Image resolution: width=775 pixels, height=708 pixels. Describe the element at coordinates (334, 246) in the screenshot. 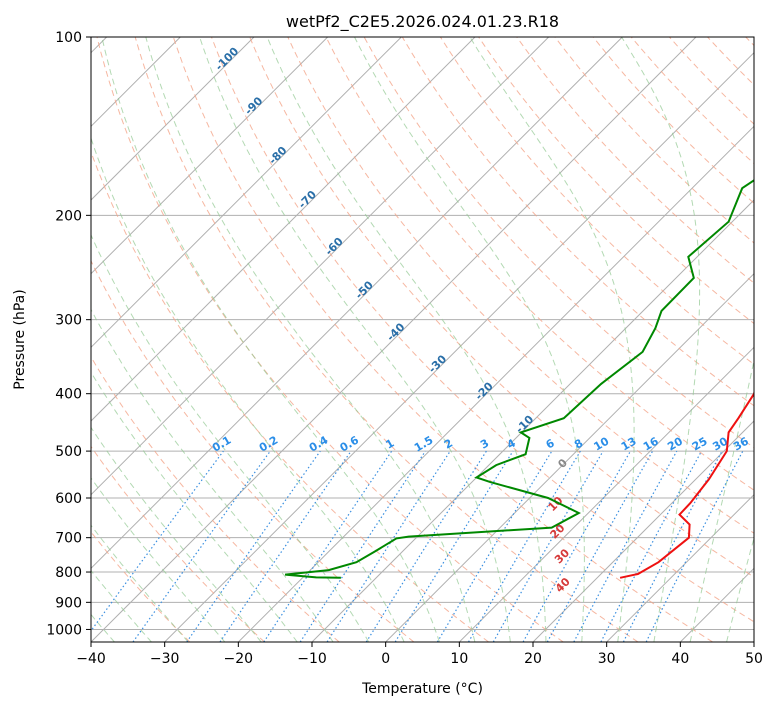

I see `dry-adiabat-label: -60` at that location.